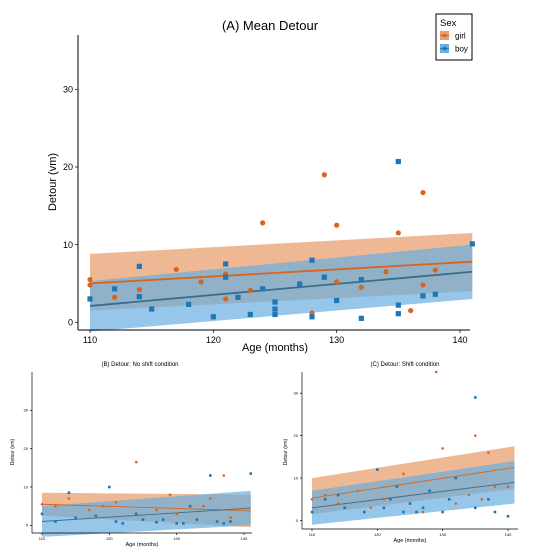 Image resolution: width=538 pixels, height=550 pixels. Describe the element at coordinates (297, 520) in the screenshot. I see `panel-c-y-tick-label: 0` at that location.